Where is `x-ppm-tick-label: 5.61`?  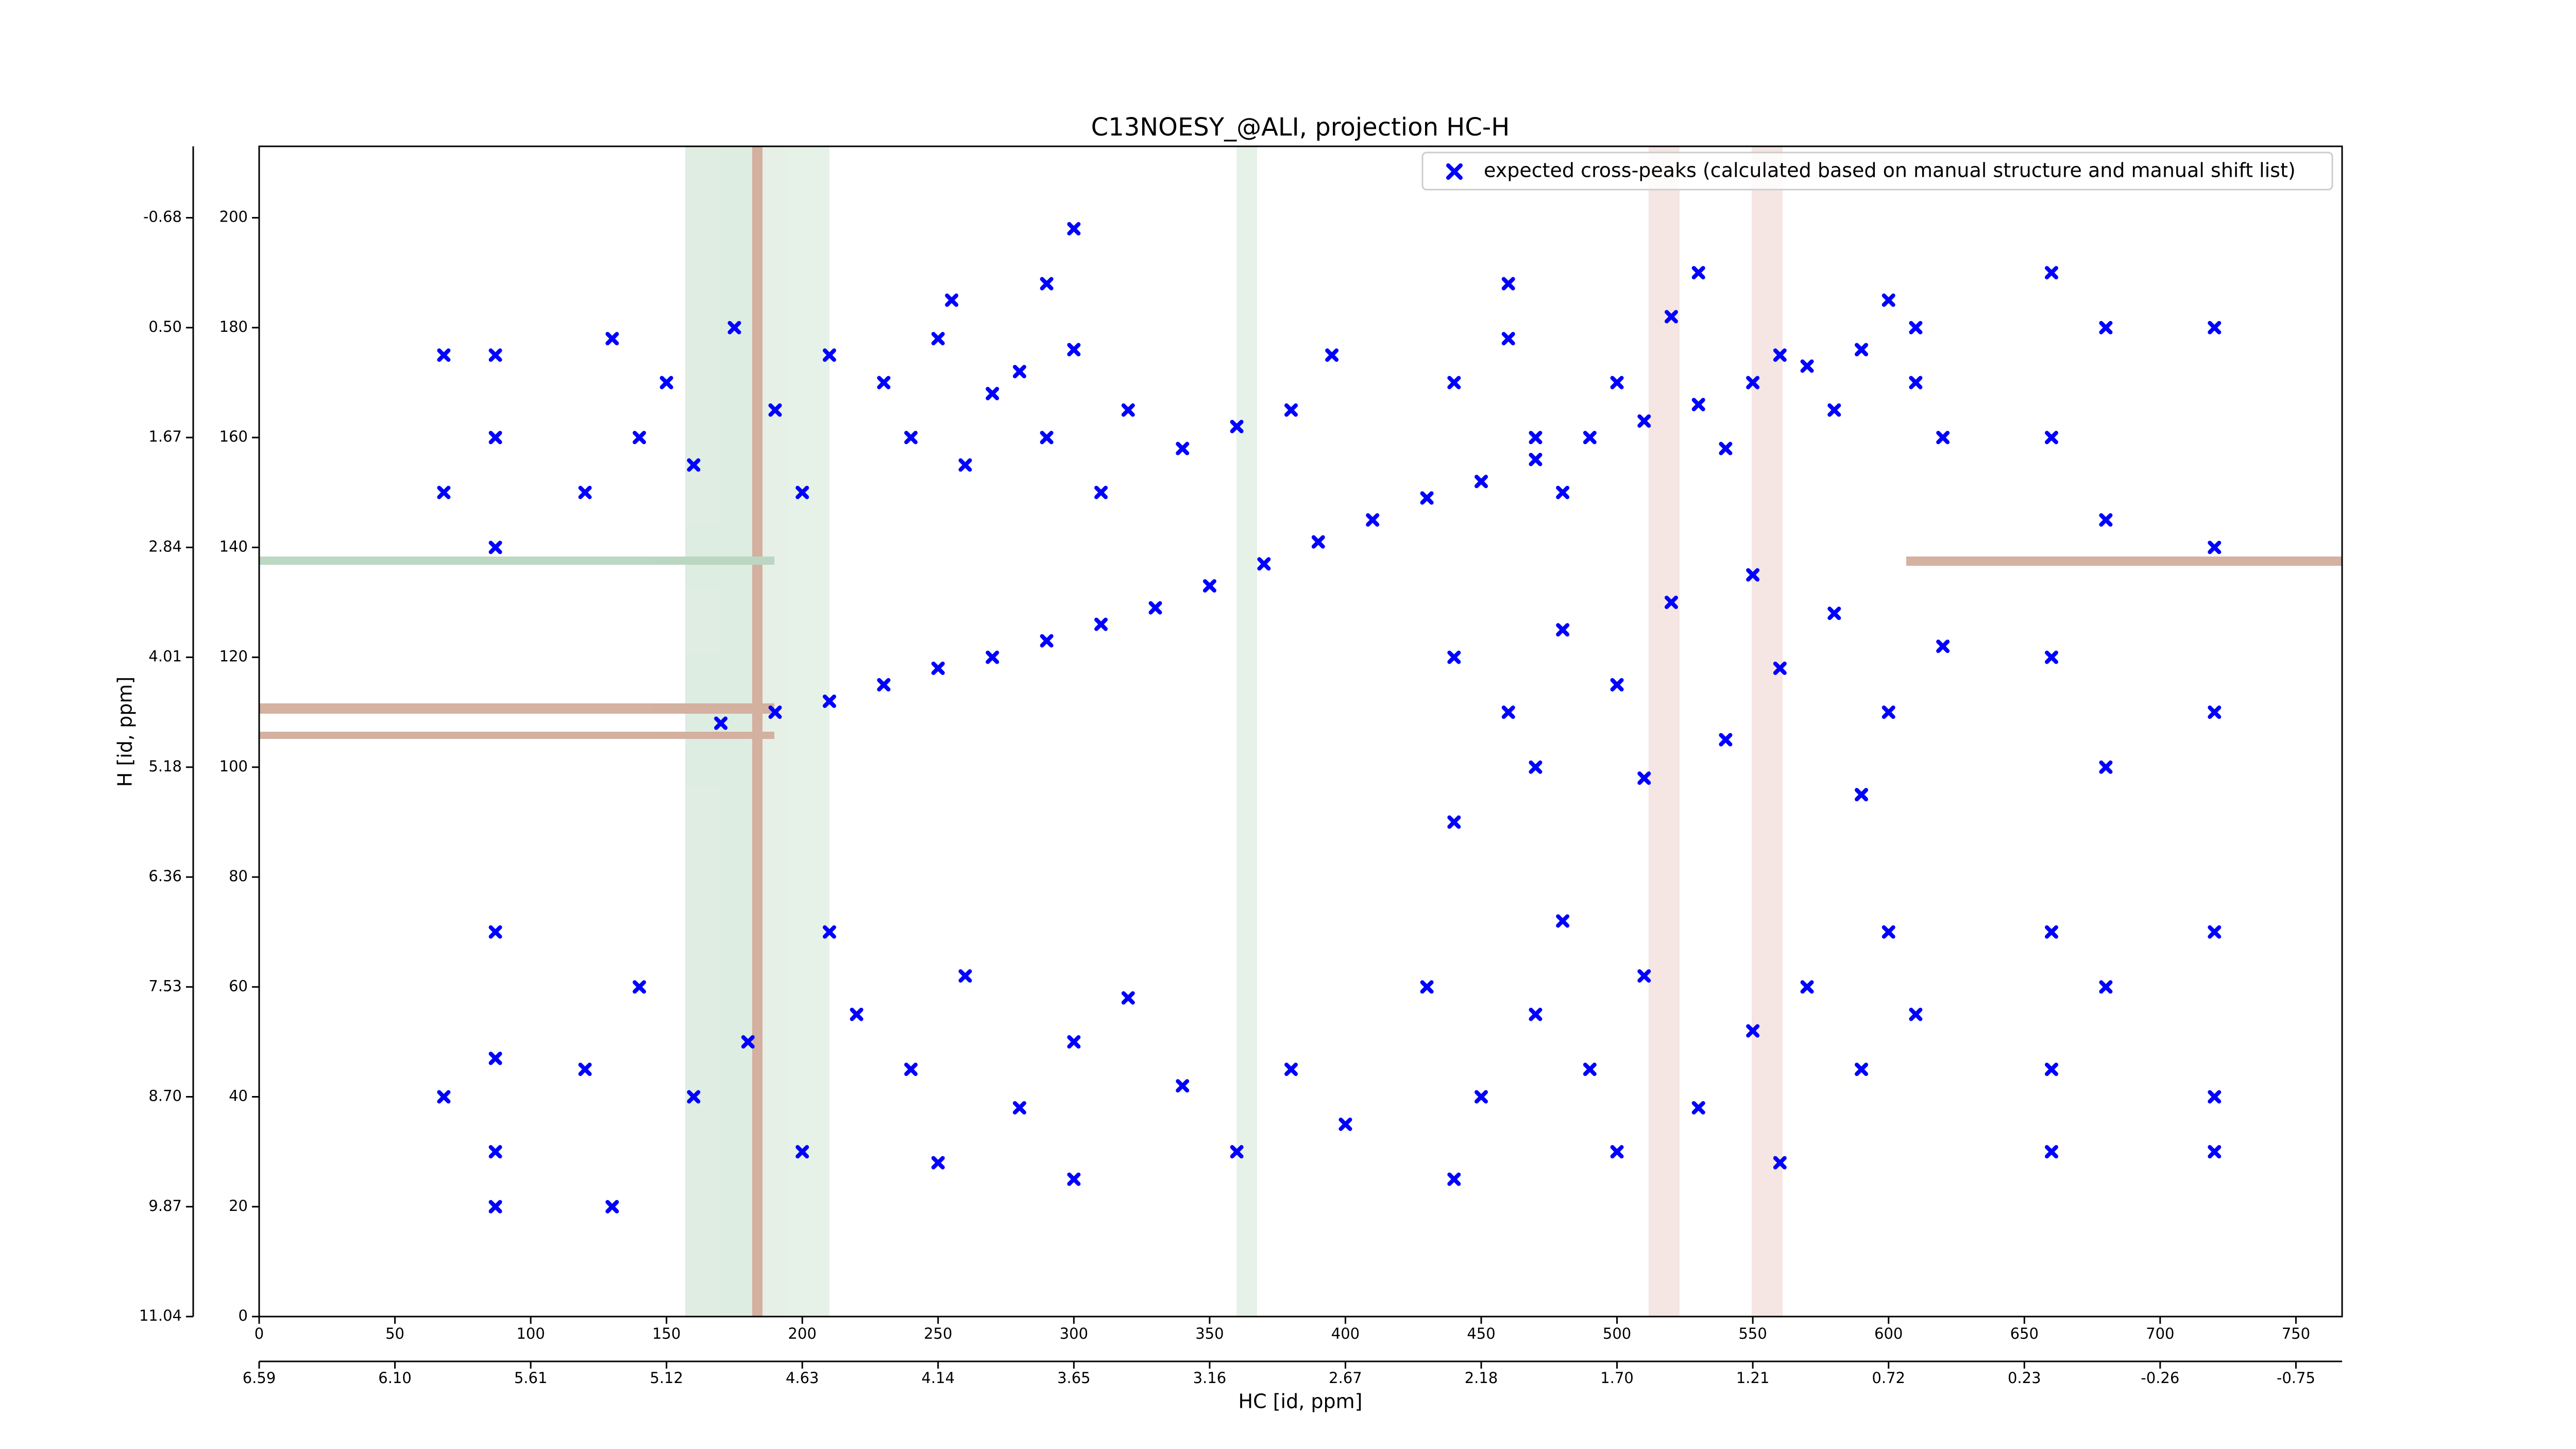 x-ppm-tick-label: 5.61 is located at coordinates (531, 1378).